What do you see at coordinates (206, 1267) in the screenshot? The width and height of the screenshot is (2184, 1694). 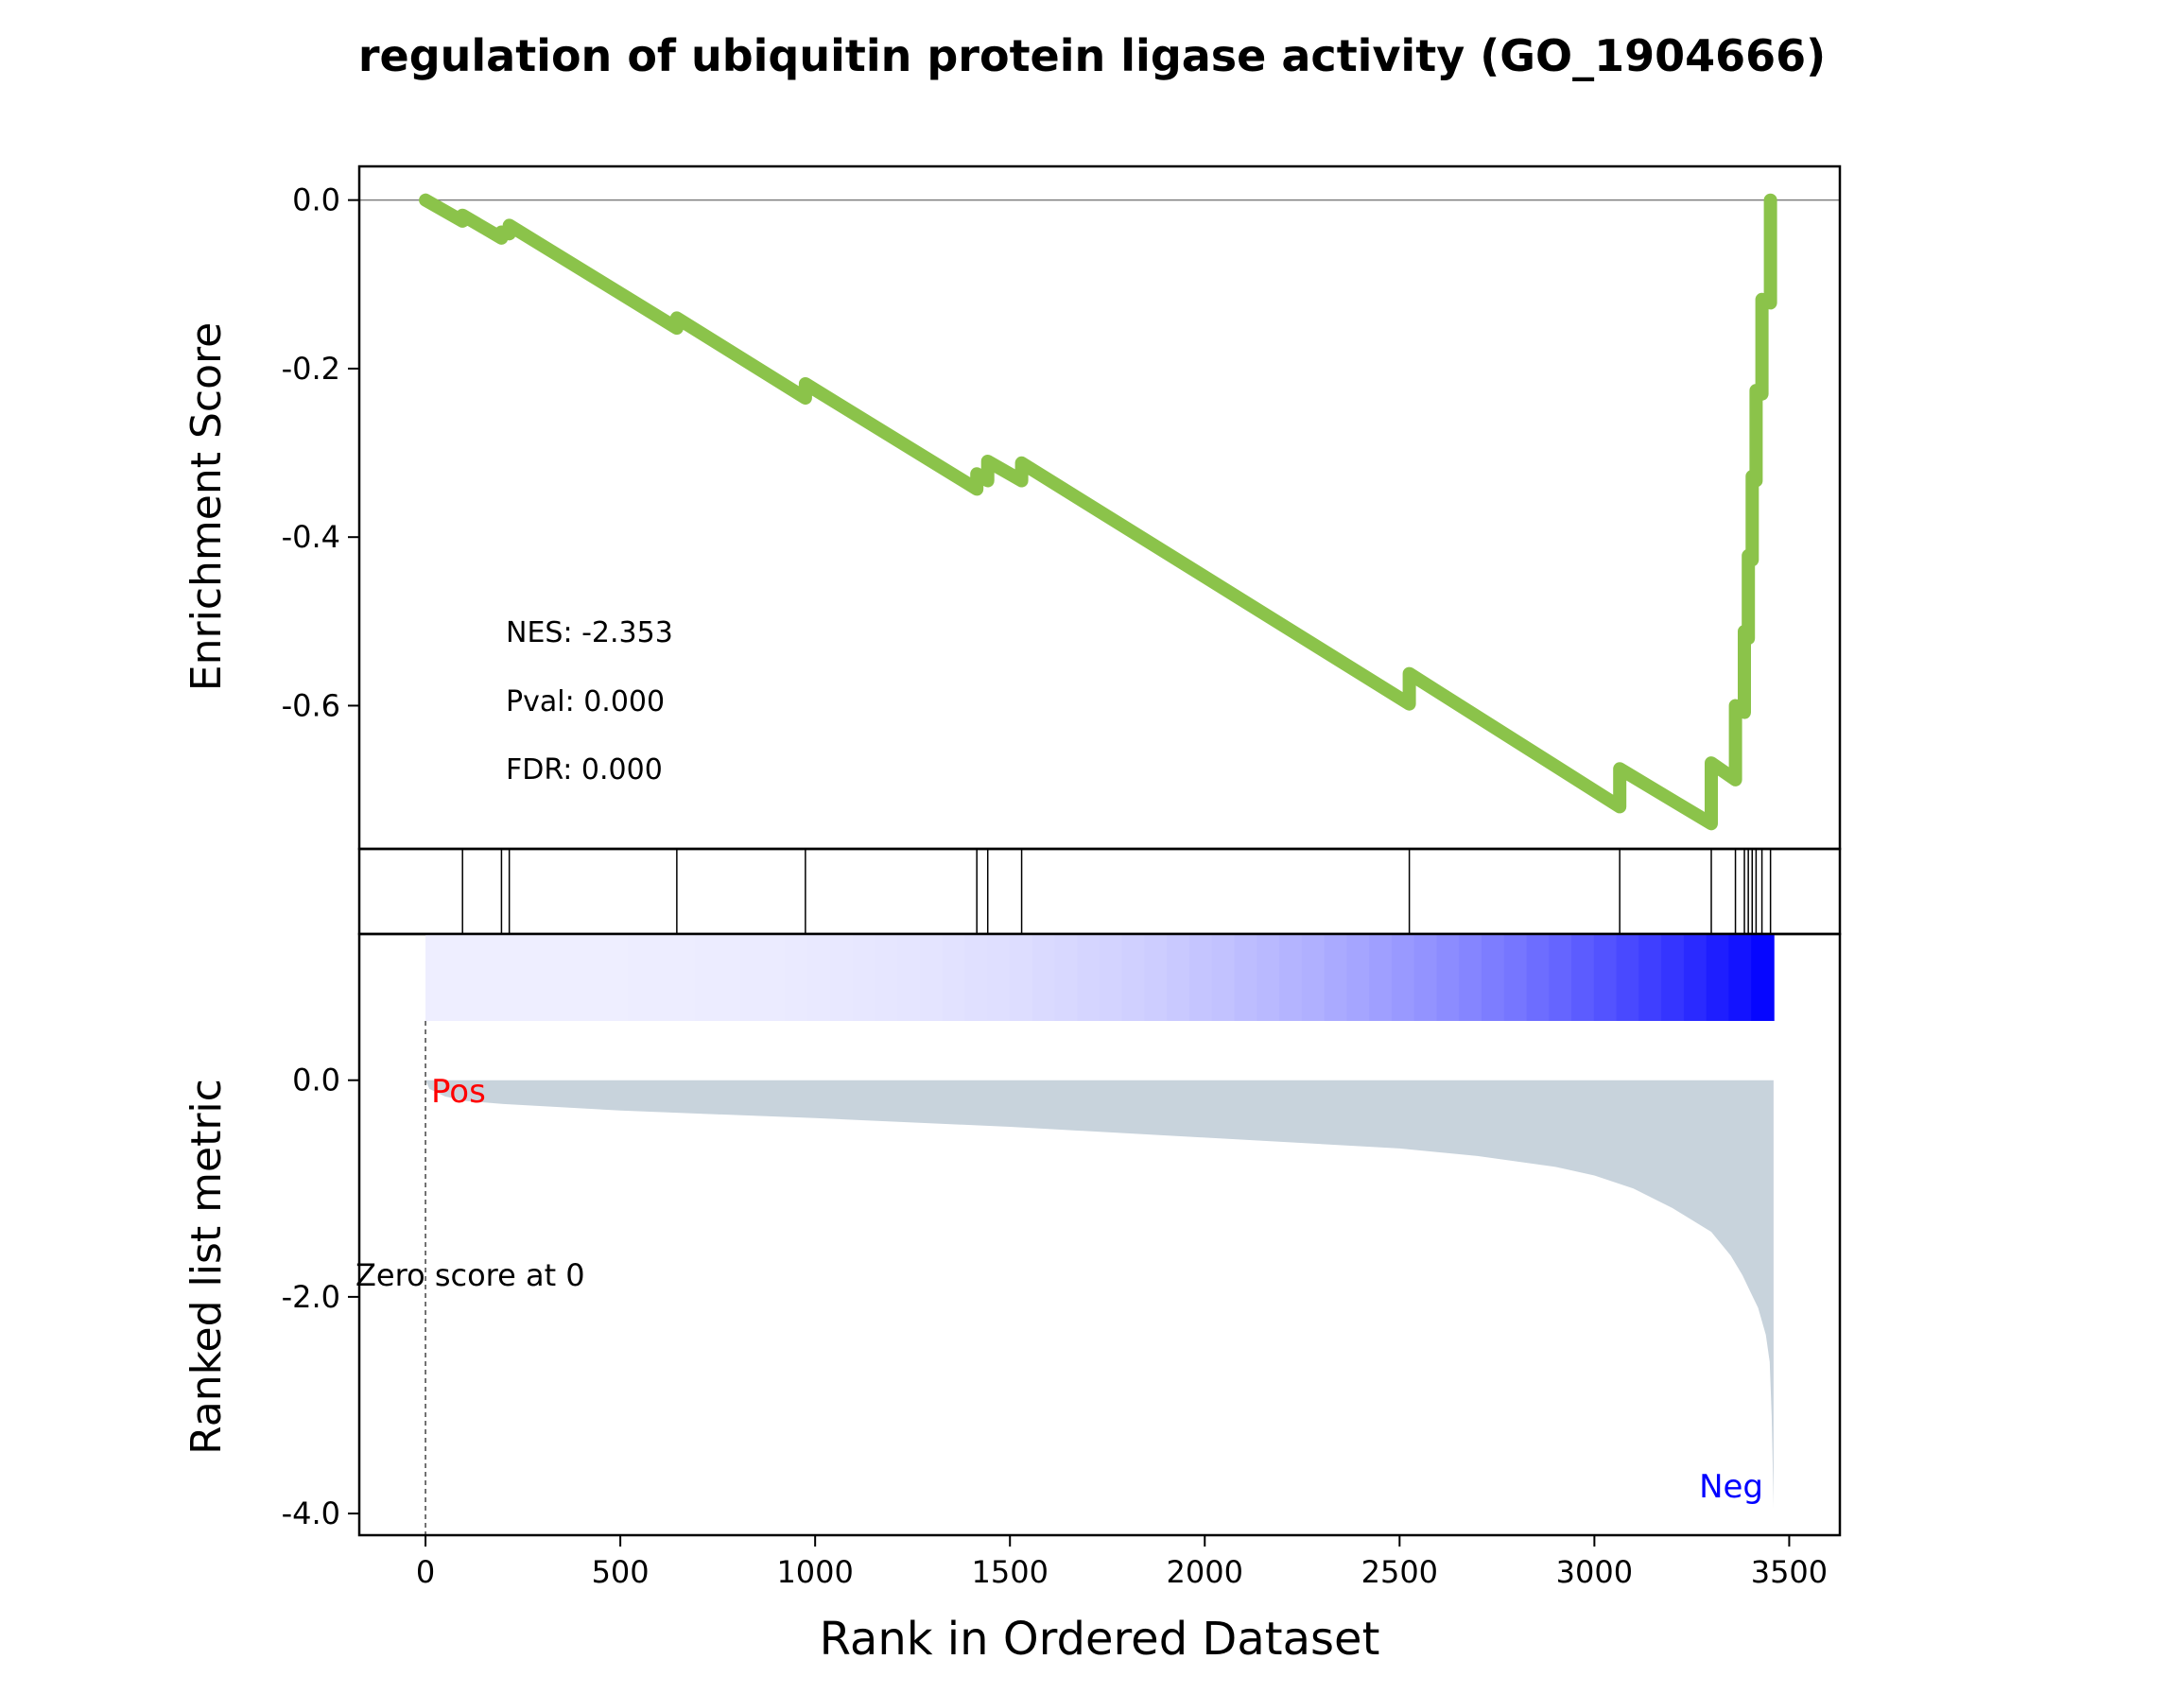 I see `ranked-metric-ylabel: Ranked list metric` at bounding box center [206, 1267].